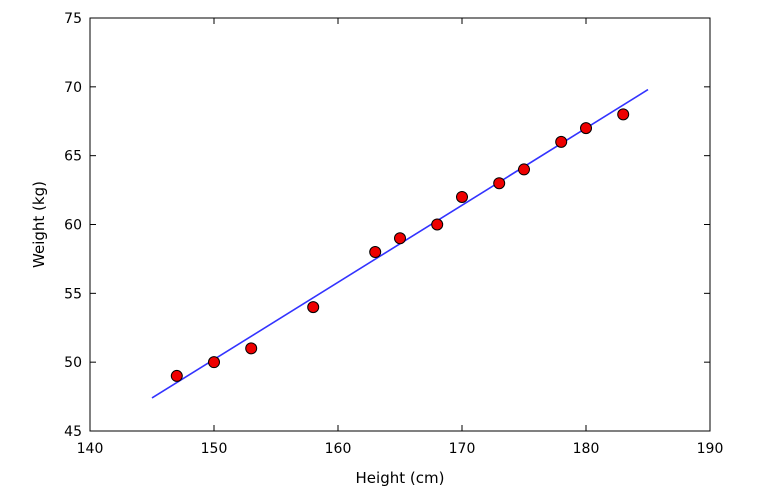 The image size is (767, 500). What do you see at coordinates (90, 449) in the screenshot?
I see `x-tick-label: 140` at bounding box center [90, 449].